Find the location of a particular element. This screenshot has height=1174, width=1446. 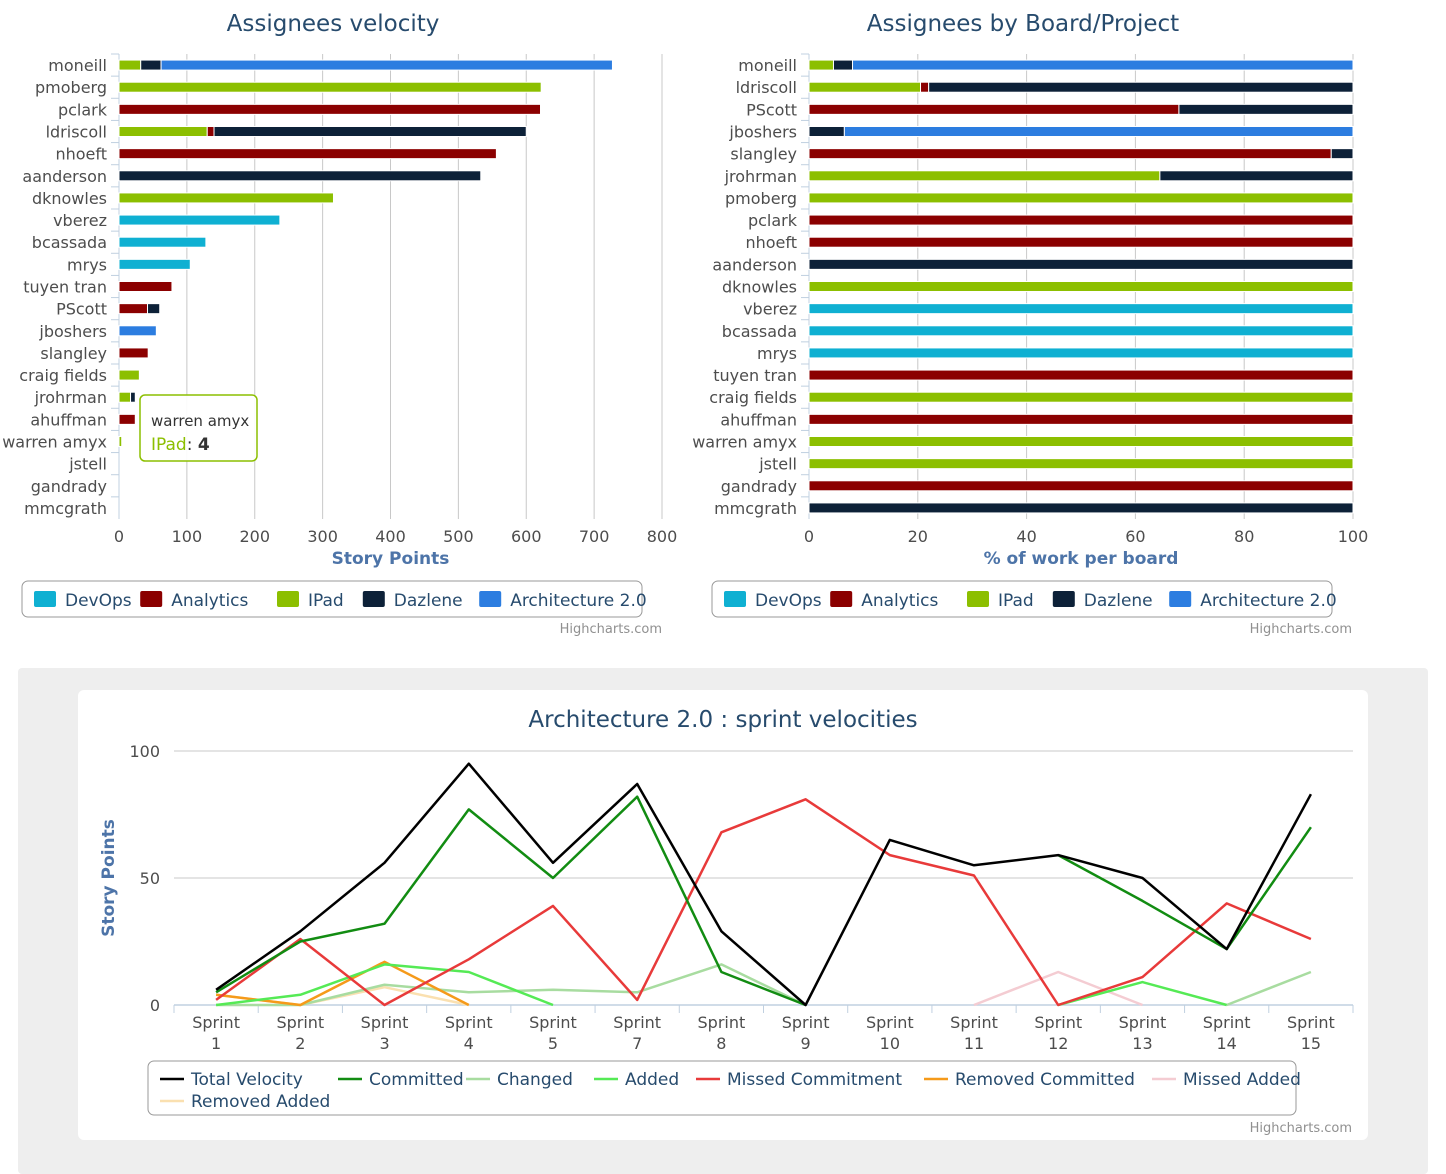

x-tick-number: 1 is located at coordinates (216, 1043).